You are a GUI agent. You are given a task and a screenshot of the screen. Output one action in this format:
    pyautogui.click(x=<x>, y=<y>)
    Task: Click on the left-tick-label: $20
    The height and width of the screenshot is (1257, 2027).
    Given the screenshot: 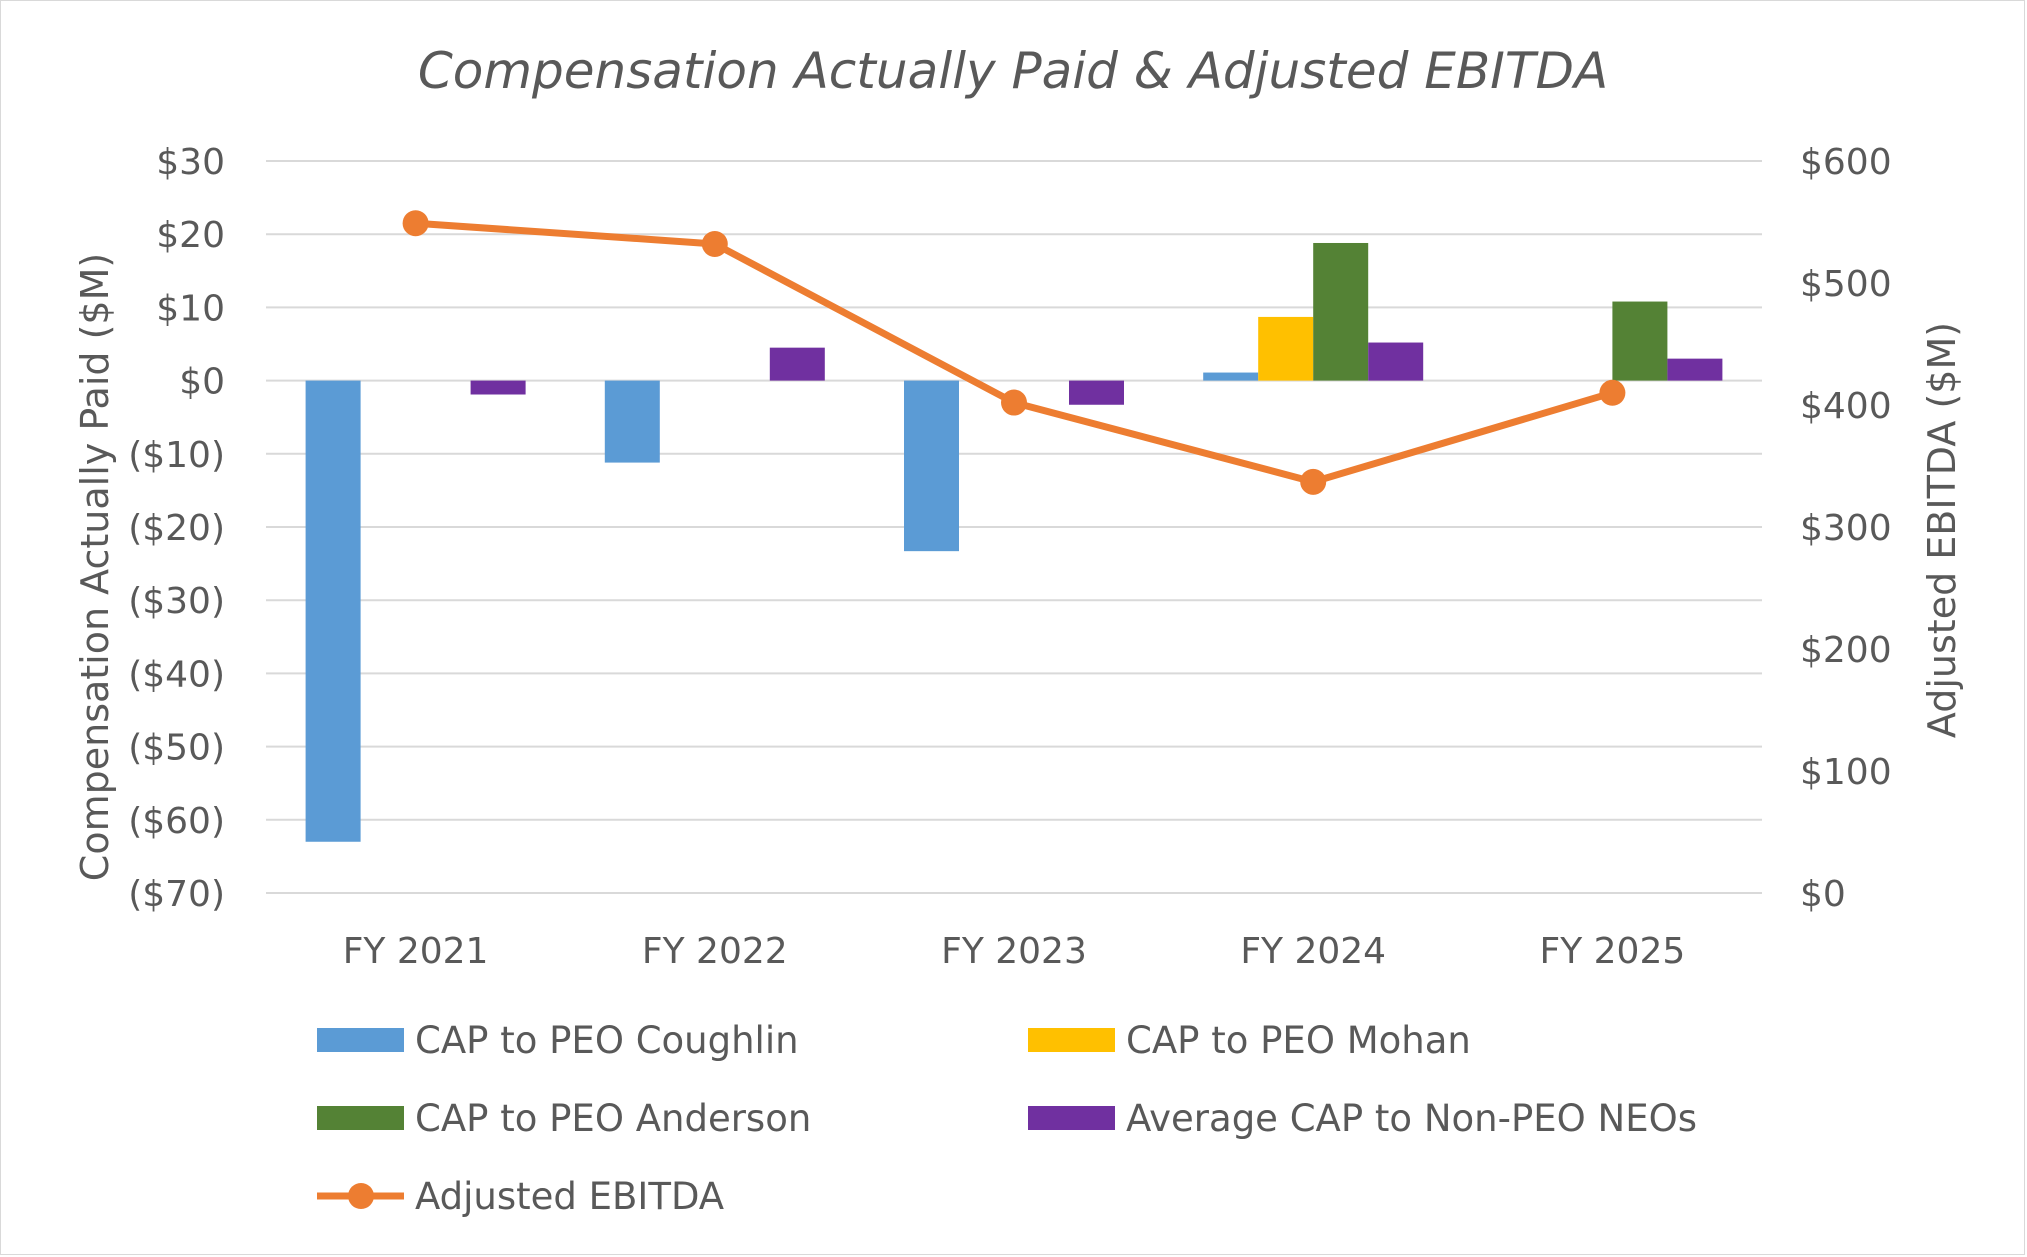 What is the action you would take?
    pyautogui.click(x=190, y=235)
    